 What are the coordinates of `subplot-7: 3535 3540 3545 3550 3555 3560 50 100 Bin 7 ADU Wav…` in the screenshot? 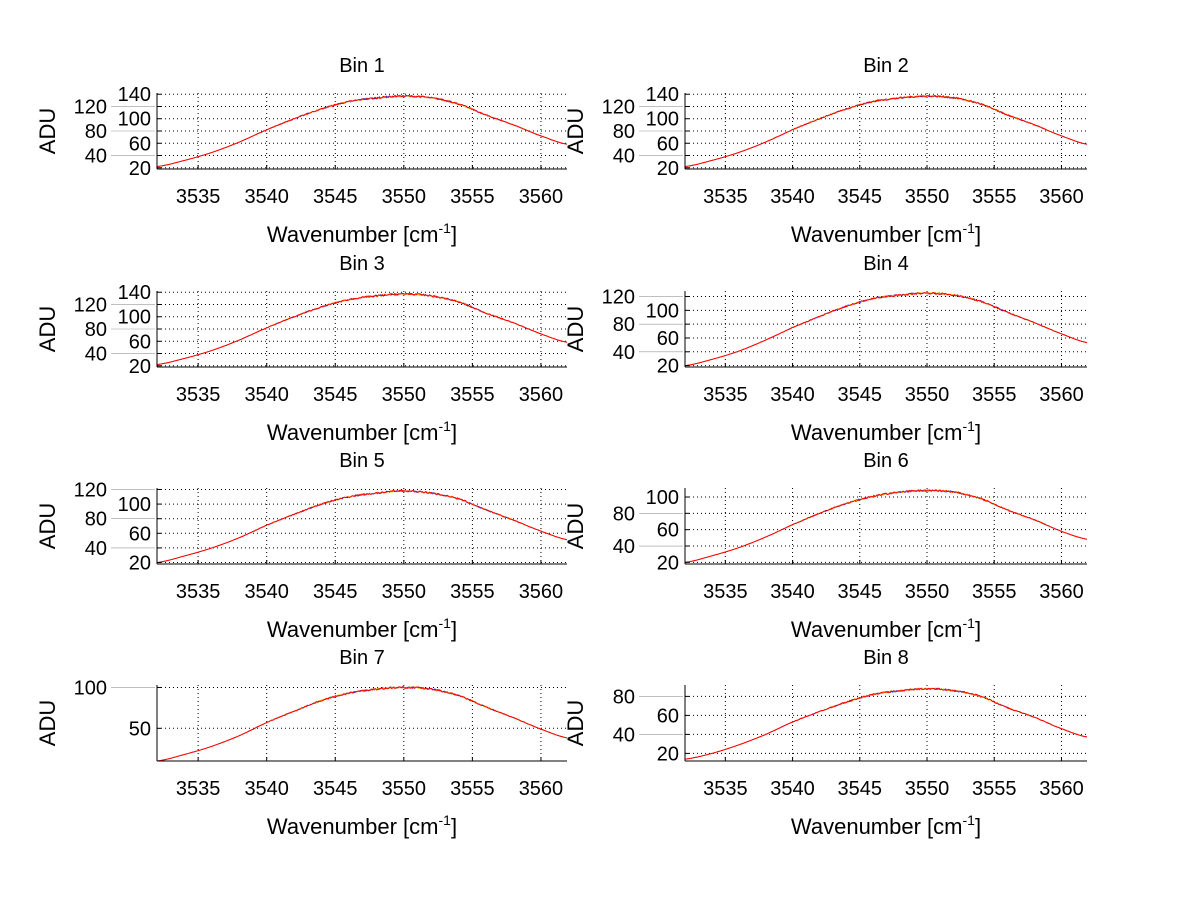 It's located at (301, 743).